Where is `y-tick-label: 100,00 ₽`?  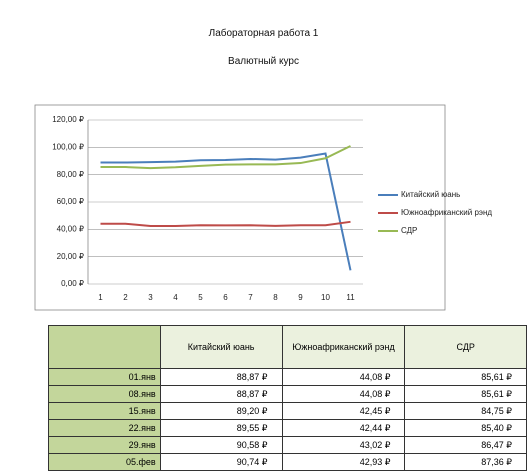 y-tick-label: 100,00 ₽ is located at coordinates (68, 146).